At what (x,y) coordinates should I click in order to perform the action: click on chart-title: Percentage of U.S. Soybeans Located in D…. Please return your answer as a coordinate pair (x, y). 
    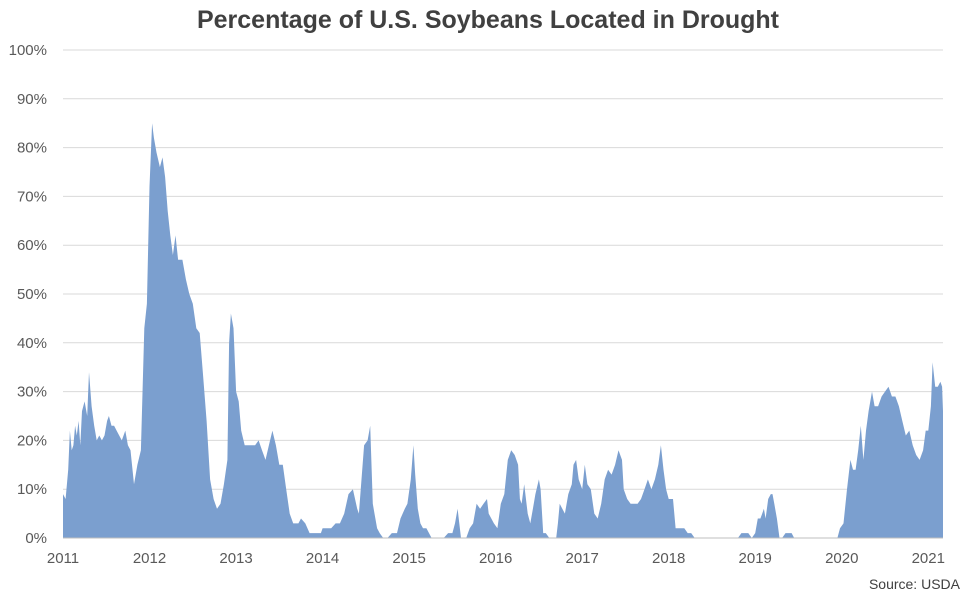
    Looking at the image, I should click on (488, 20).